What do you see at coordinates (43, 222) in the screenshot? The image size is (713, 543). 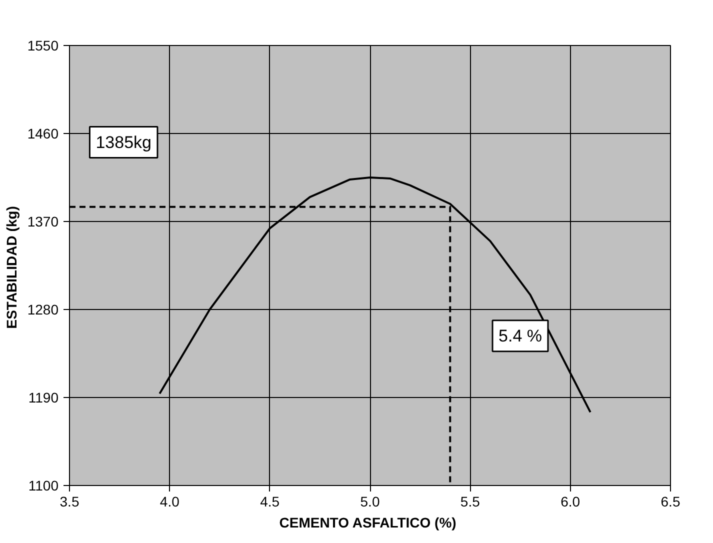 I see `y-tick-label: 1370` at bounding box center [43, 222].